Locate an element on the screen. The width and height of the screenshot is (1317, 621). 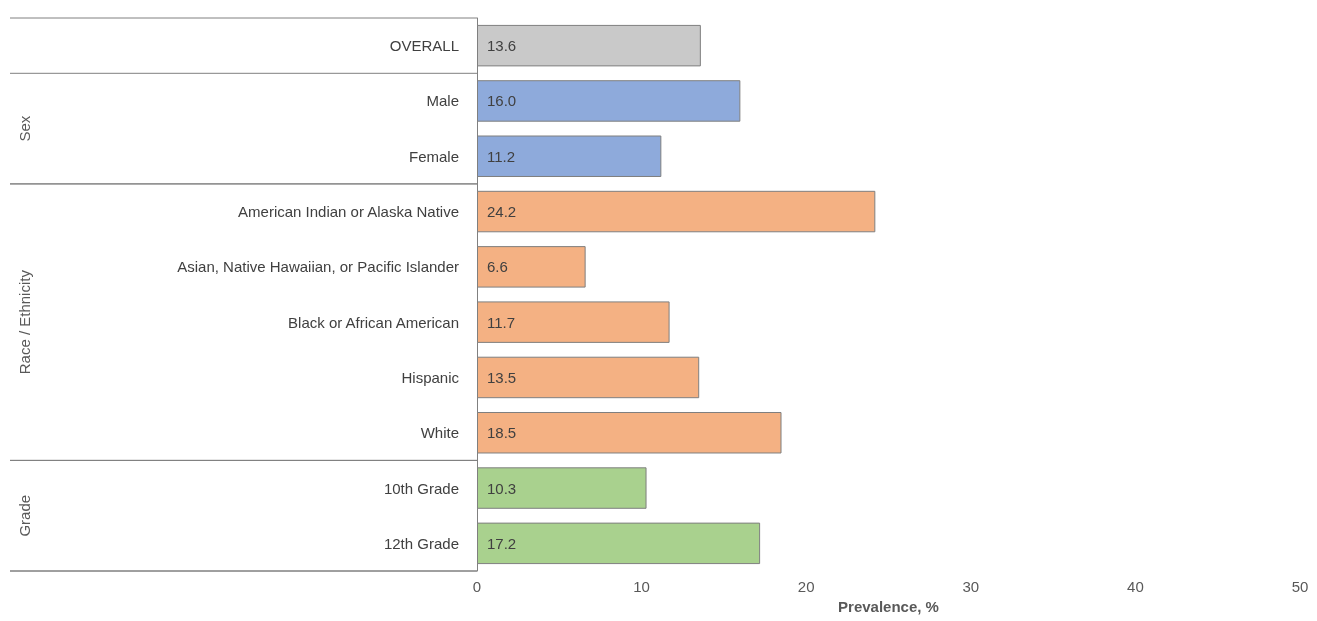
data-label: 13.6 is located at coordinates (502, 46).